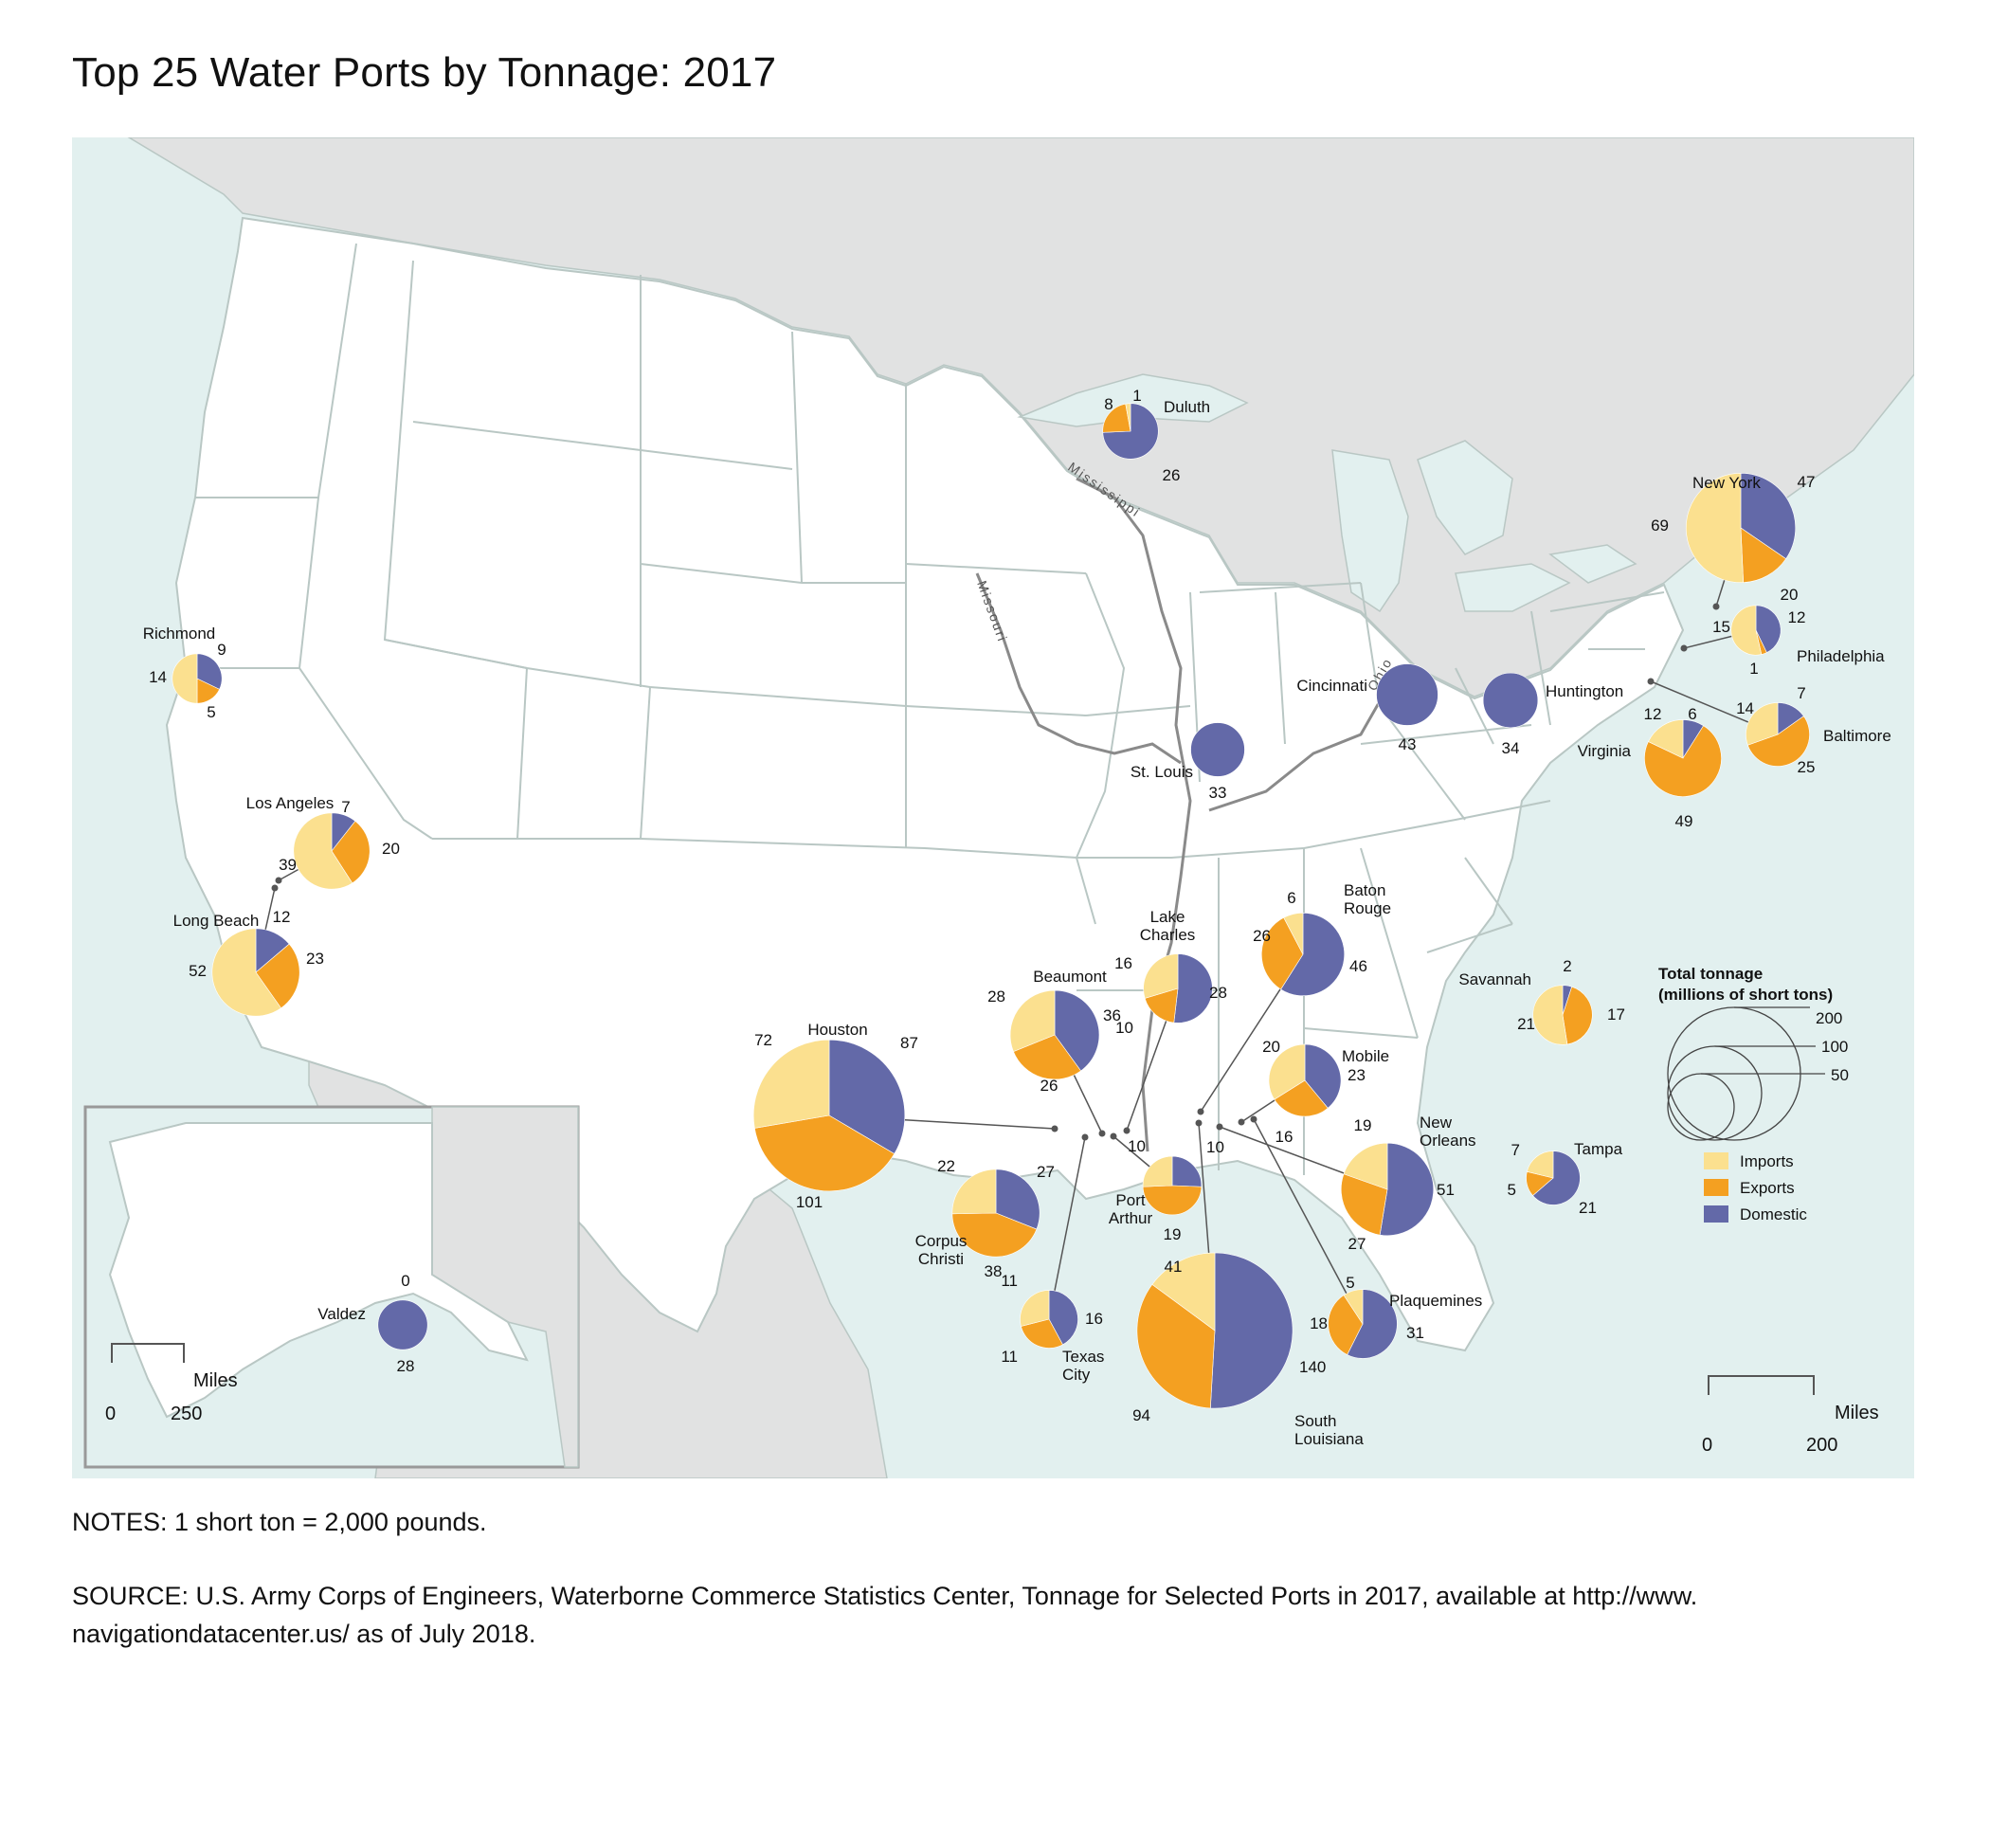  I want to click on pie-baltimore, so click(1778, 735).